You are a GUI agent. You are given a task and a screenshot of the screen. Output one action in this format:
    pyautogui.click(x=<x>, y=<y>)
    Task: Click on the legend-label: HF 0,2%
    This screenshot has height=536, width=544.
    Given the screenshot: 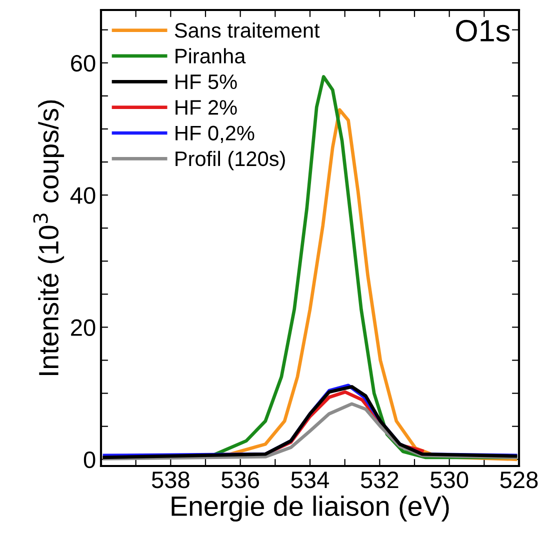 What is the action you would take?
    pyautogui.click(x=215, y=134)
    